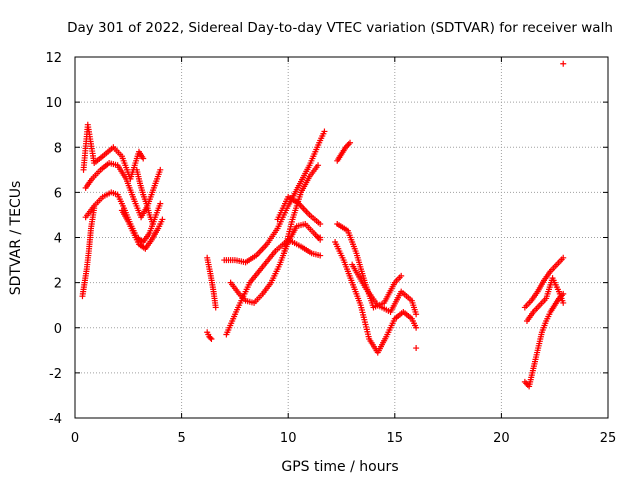 This screenshot has height=480, width=640. Describe the element at coordinates (58, 329) in the screenshot. I see `y-tick-label: 0` at that location.